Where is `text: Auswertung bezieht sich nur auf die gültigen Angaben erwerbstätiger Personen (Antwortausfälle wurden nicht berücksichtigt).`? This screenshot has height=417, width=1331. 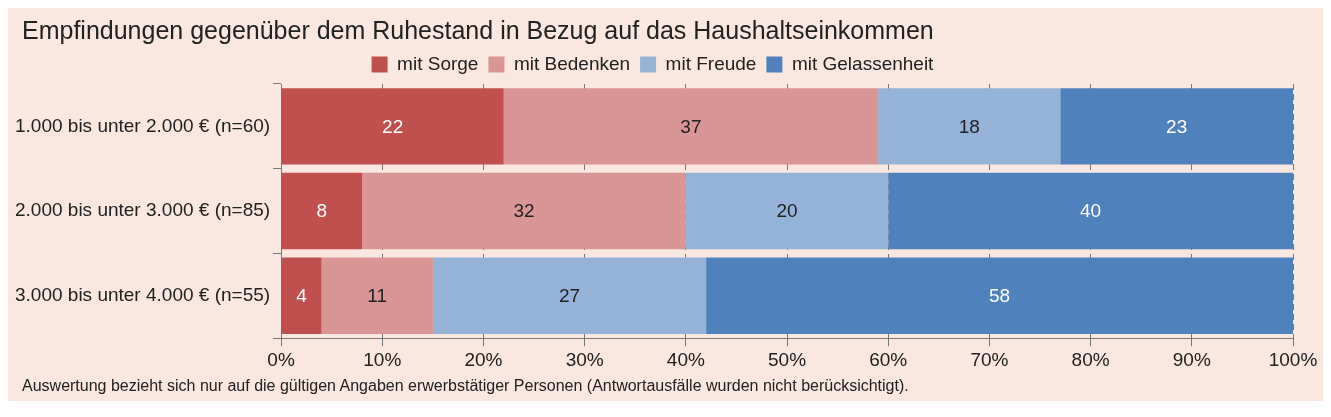
text: Auswertung bezieht sich nur auf die gültigen Angaben erwerbstätiger Personen (Antwortausfälle wurden nicht berücksichtigt). is located at coordinates (465, 386).